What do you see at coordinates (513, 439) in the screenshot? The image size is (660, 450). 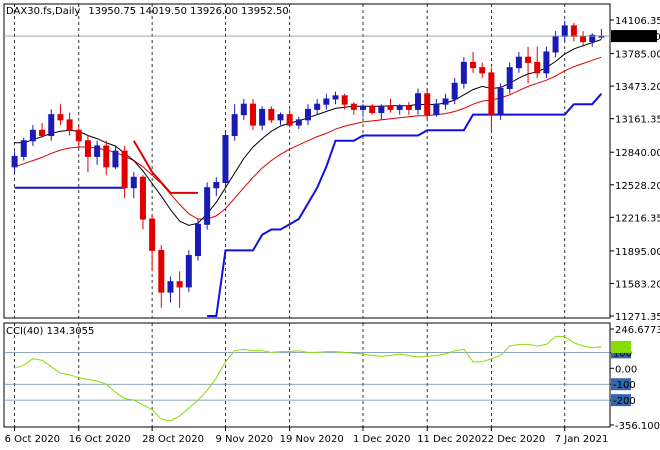 I see `x-tick-label: 22 Dec 2020` at bounding box center [513, 439].